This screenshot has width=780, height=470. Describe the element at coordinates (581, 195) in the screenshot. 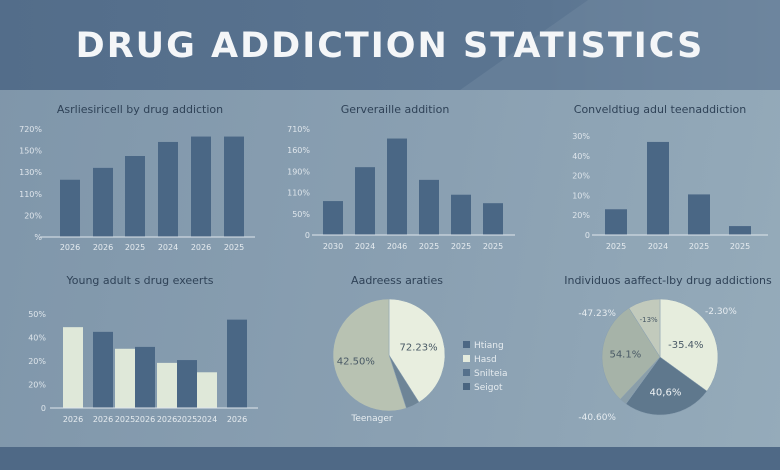

I see `y-tick-label: 10%` at that location.